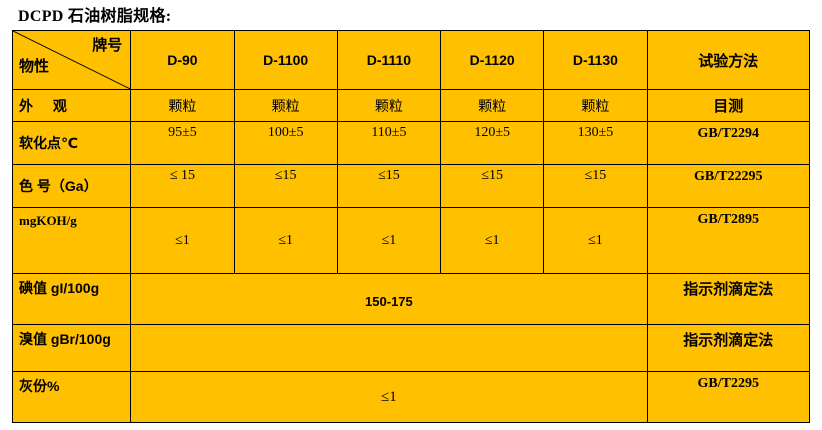 The width and height of the screenshot is (822, 430). Describe the element at coordinates (728, 240) in the screenshot. I see `cell-acid-method: GB/T2895` at that location.